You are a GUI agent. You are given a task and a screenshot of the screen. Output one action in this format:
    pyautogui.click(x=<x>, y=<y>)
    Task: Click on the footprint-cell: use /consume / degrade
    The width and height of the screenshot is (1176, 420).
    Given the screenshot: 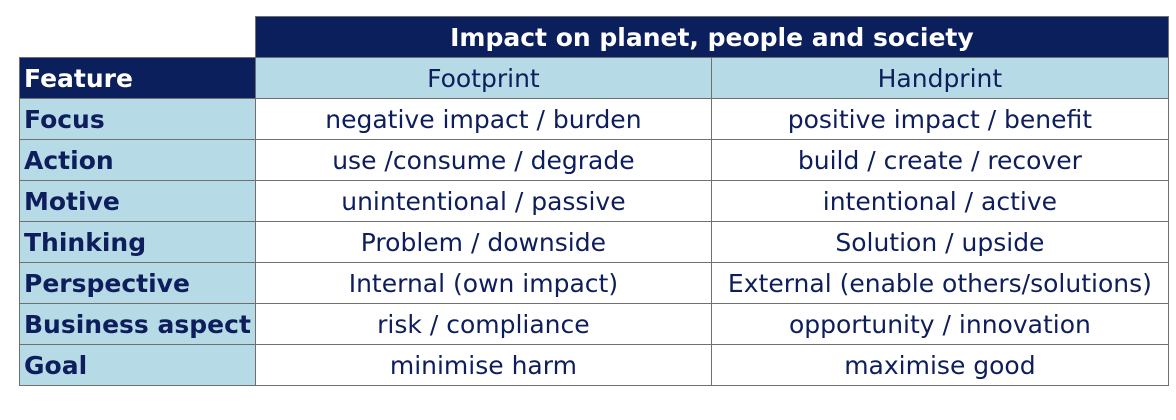 What is the action you would take?
    pyautogui.click(x=483, y=160)
    